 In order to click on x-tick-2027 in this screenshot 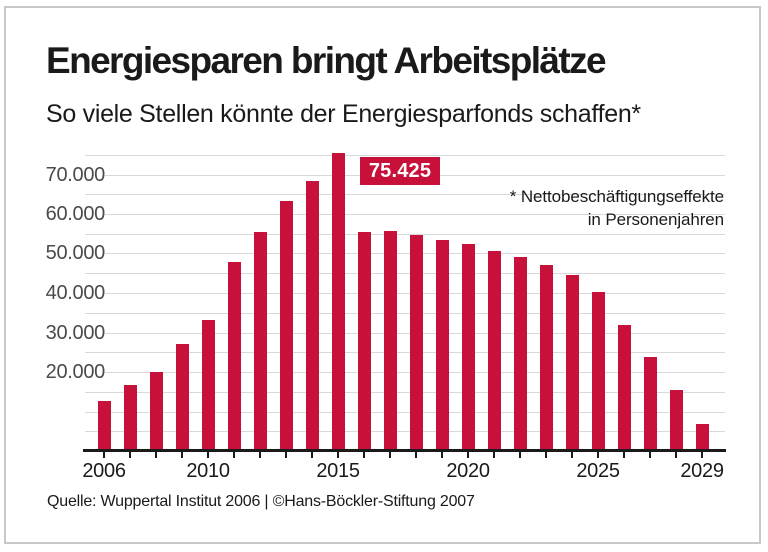, I will do `click(650, 455)`.